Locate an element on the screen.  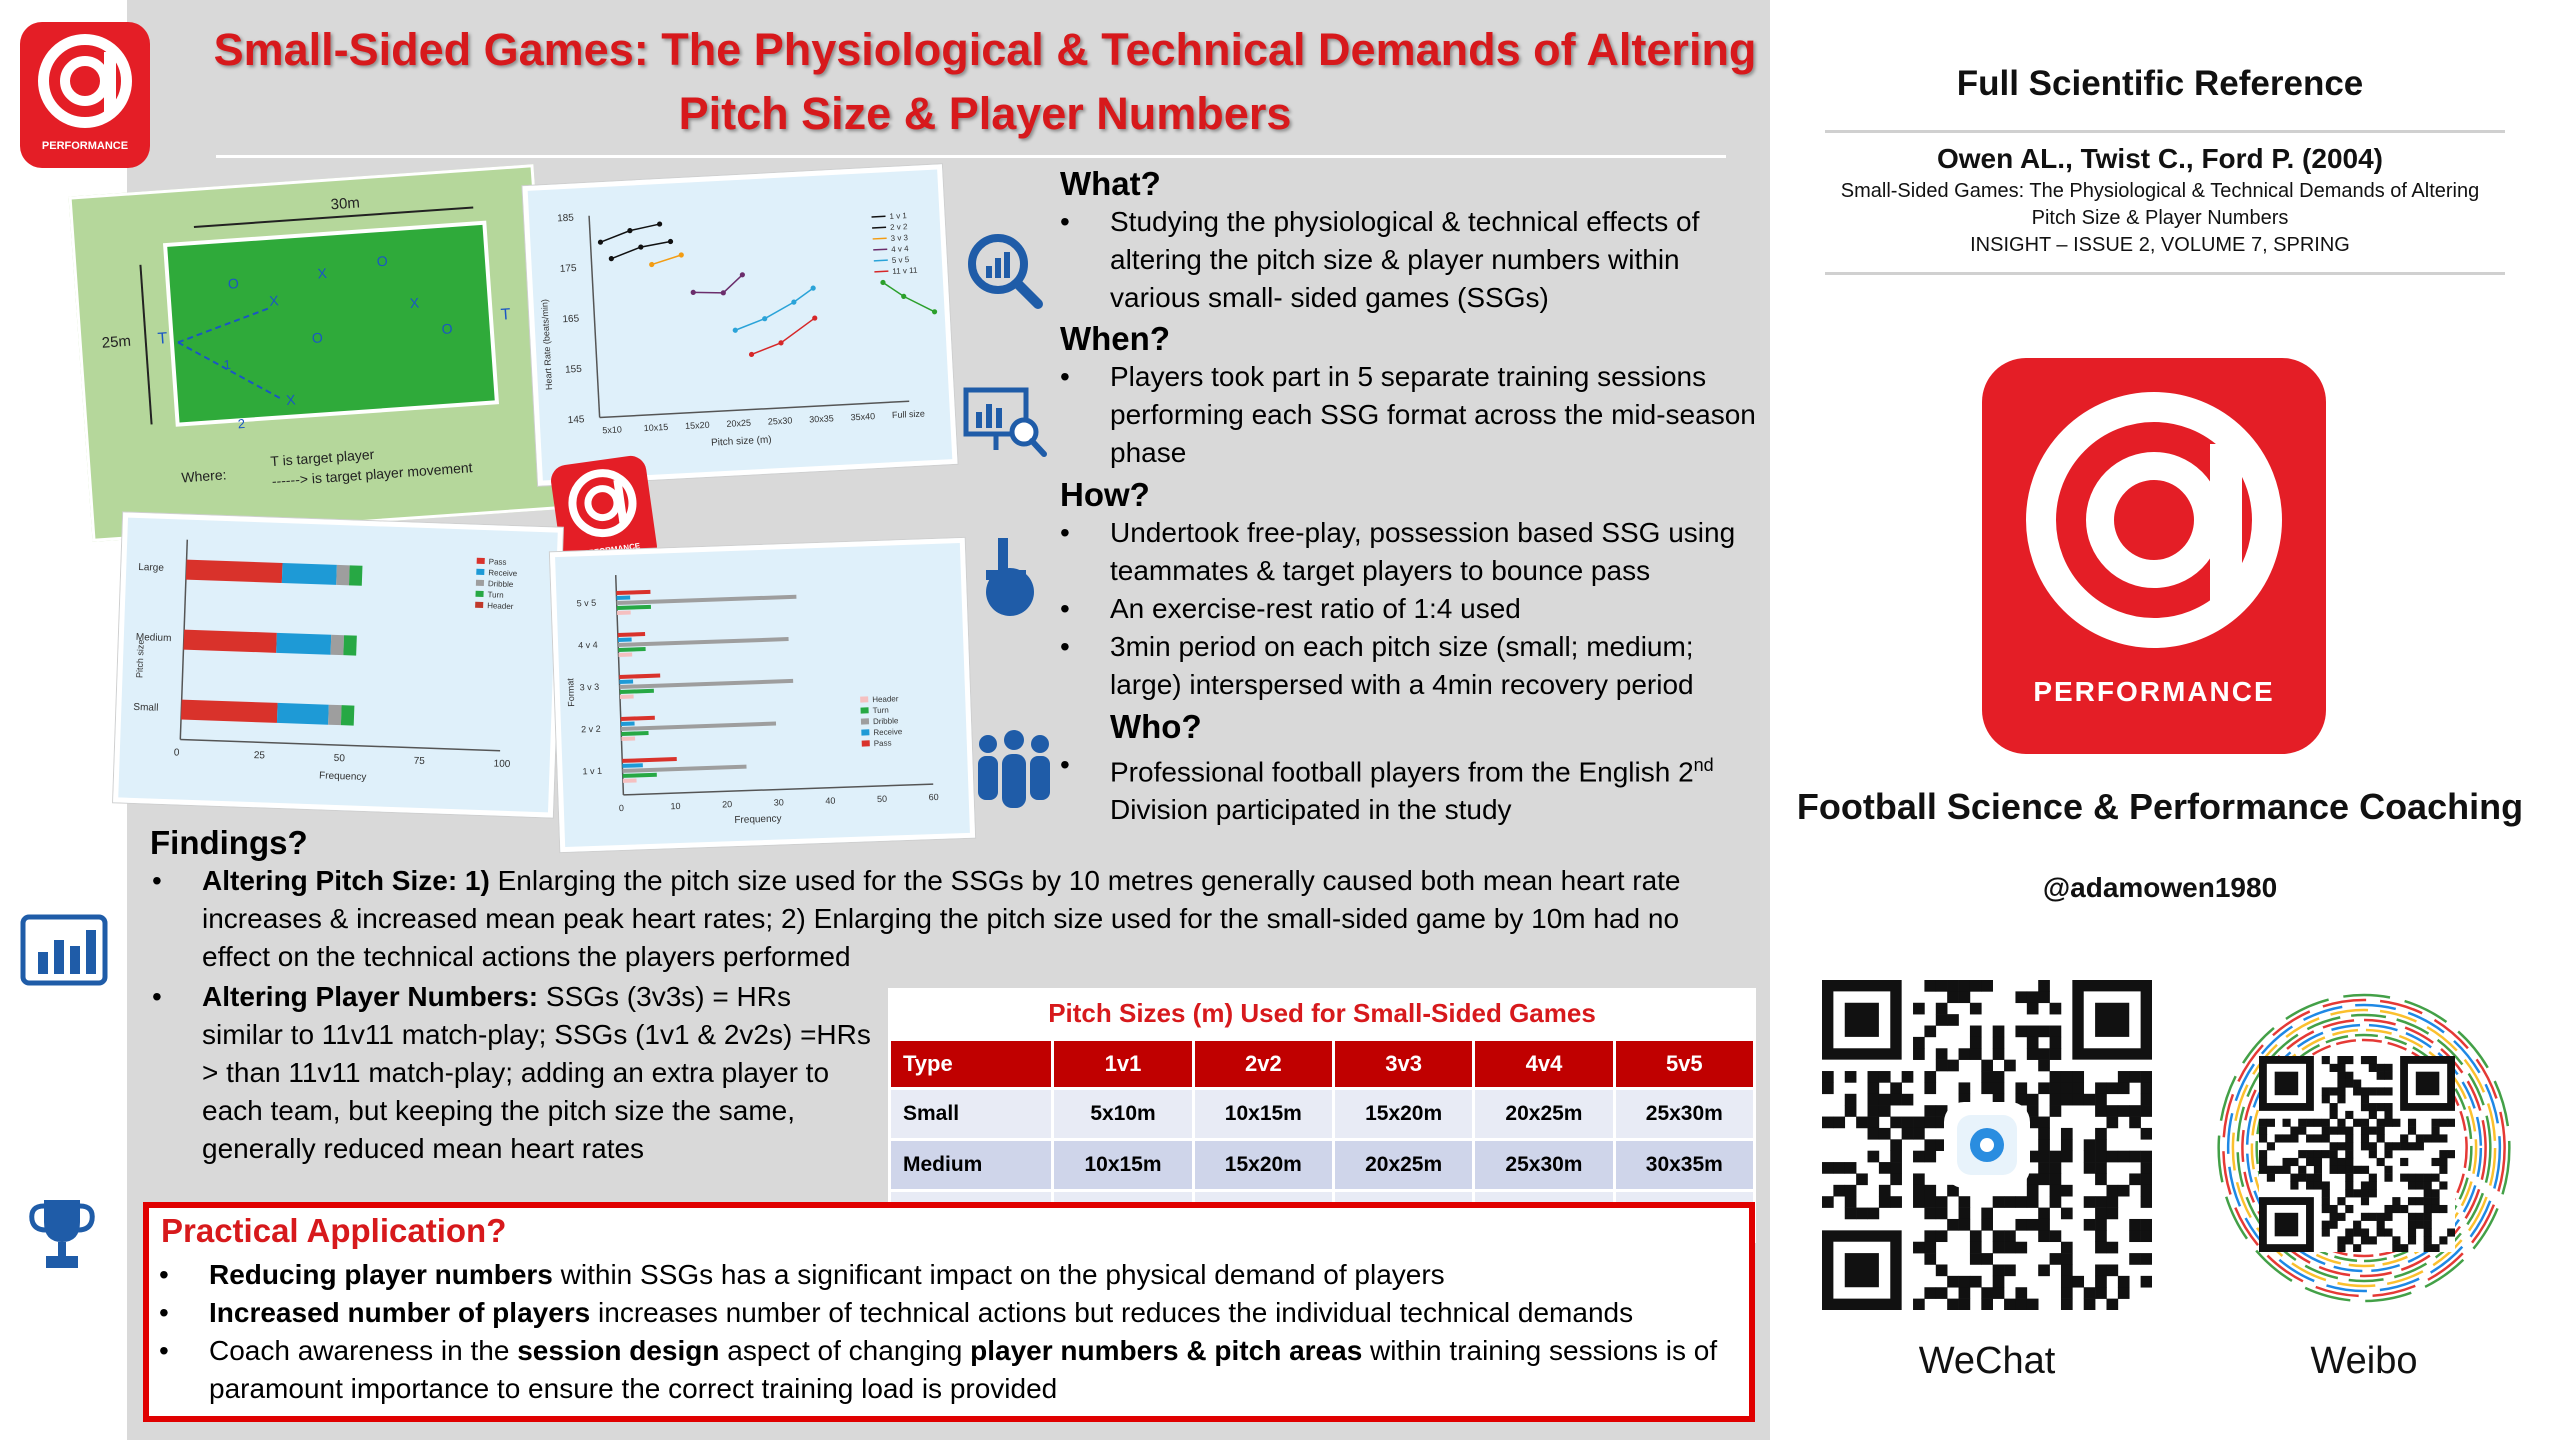
axis-text: 100 is located at coordinates (501, 764).